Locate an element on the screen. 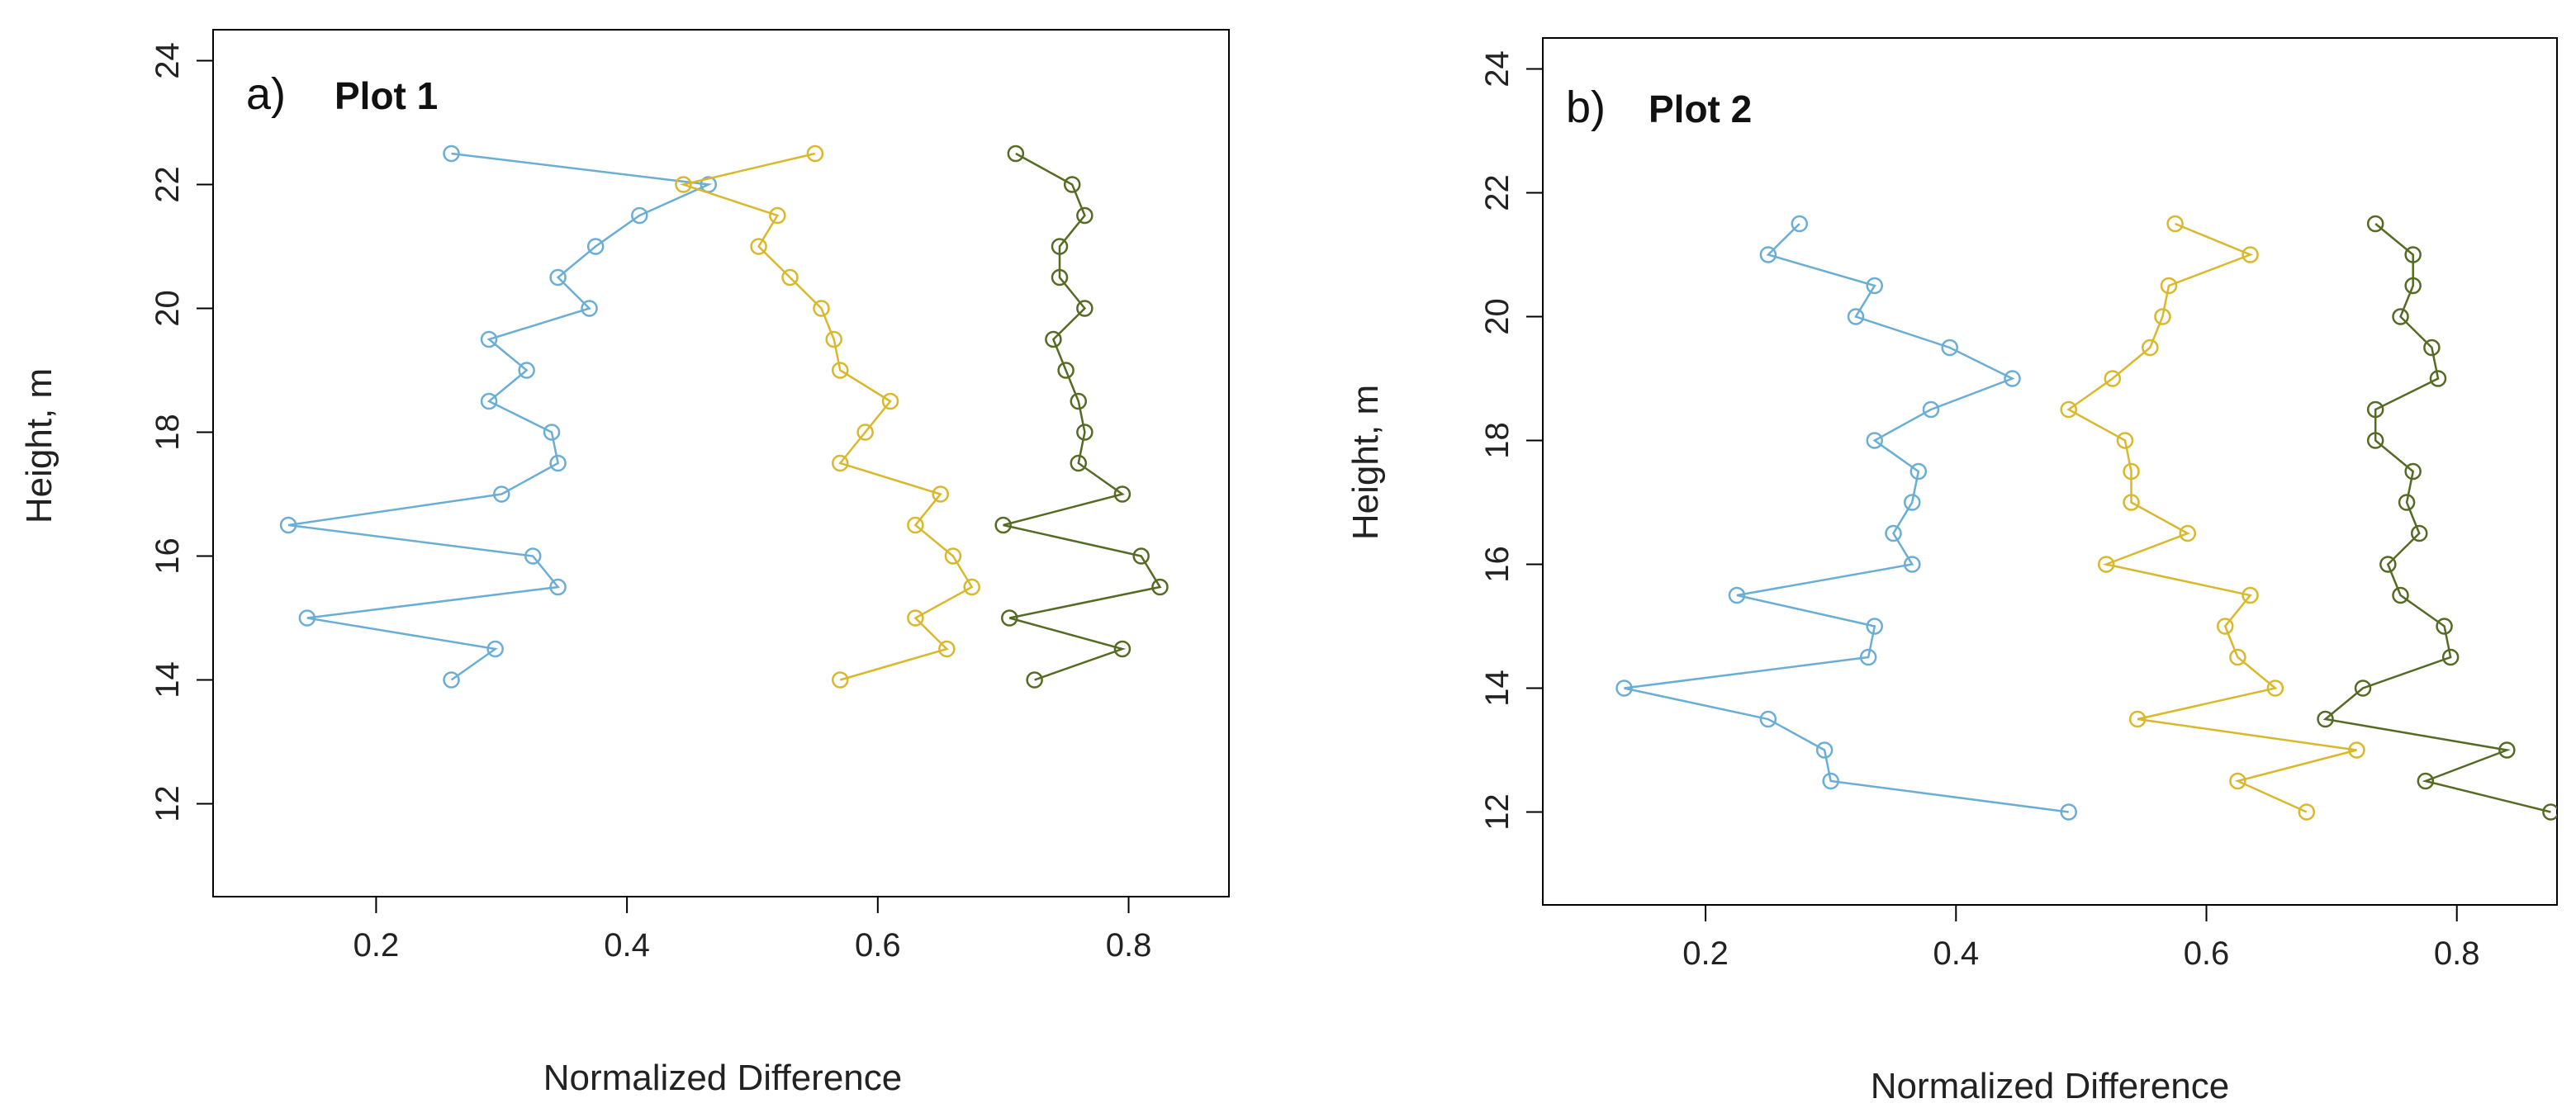 The width and height of the screenshot is (2576, 1108). series-blue is located at coordinates (498, 416).